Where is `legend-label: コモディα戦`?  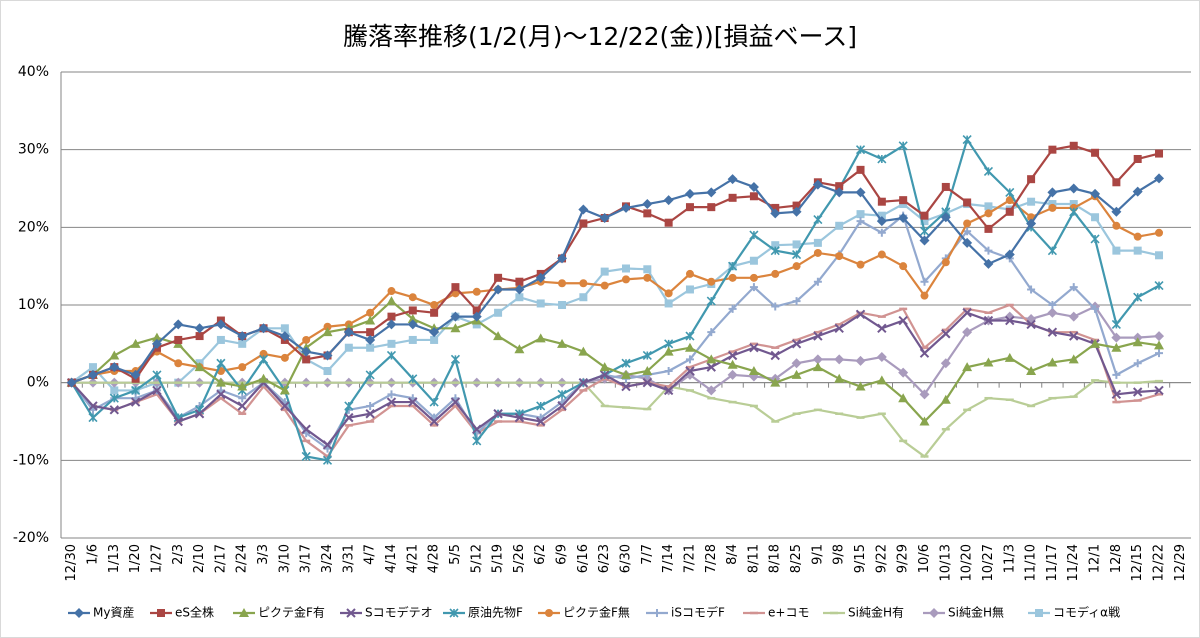 legend-label: コモディα戦 is located at coordinates (1086, 612).